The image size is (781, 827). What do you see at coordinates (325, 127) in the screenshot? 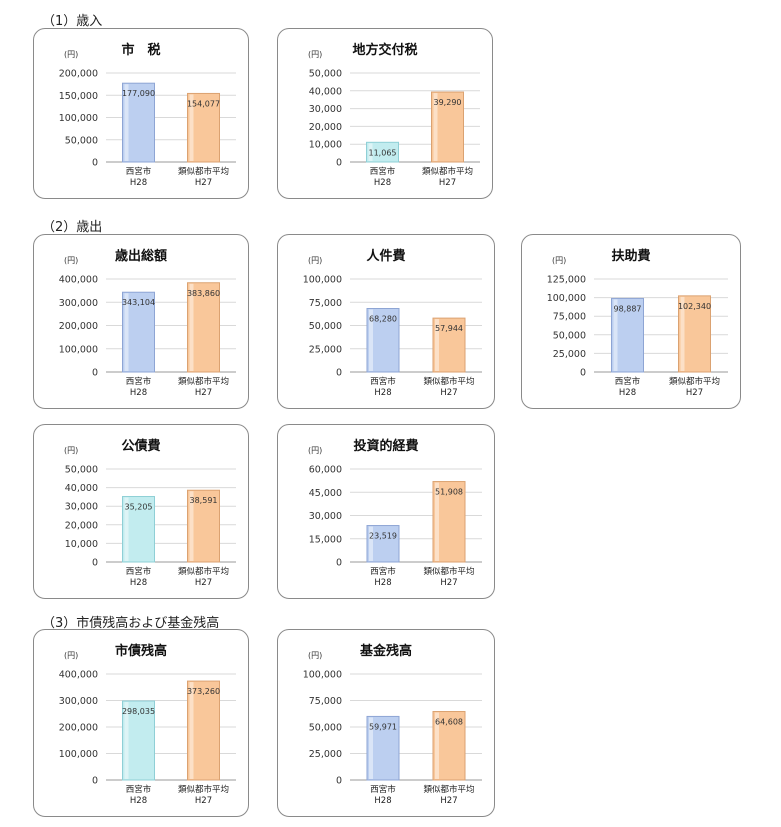
I see `y-tick-label: 20,000` at bounding box center [325, 127].